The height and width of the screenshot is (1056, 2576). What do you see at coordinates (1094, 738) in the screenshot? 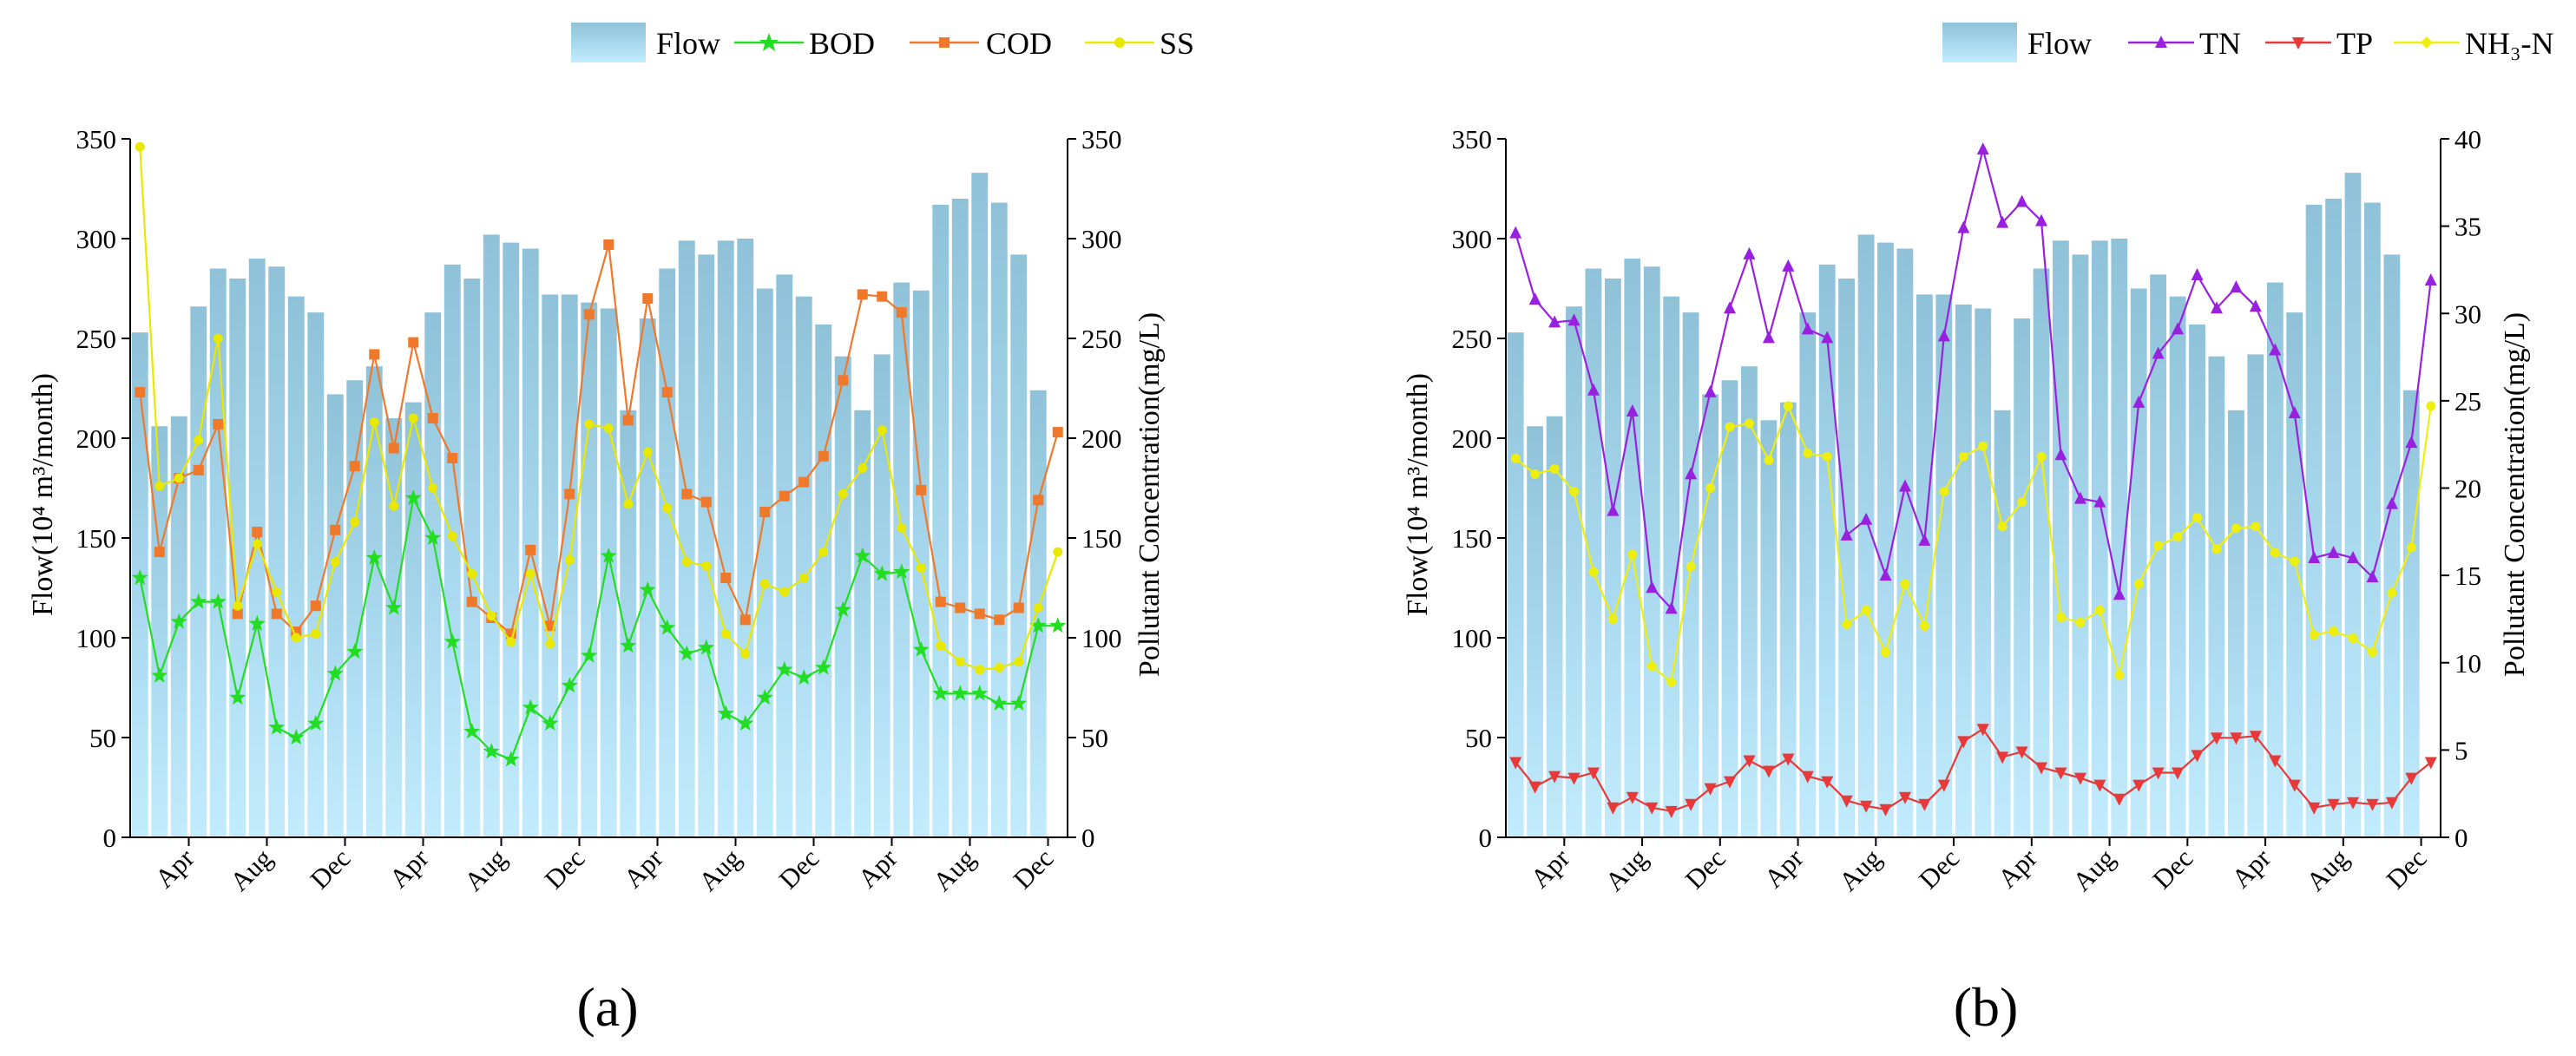
I see `y-tick-label-right-a: 50` at bounding box center [1094, 738].